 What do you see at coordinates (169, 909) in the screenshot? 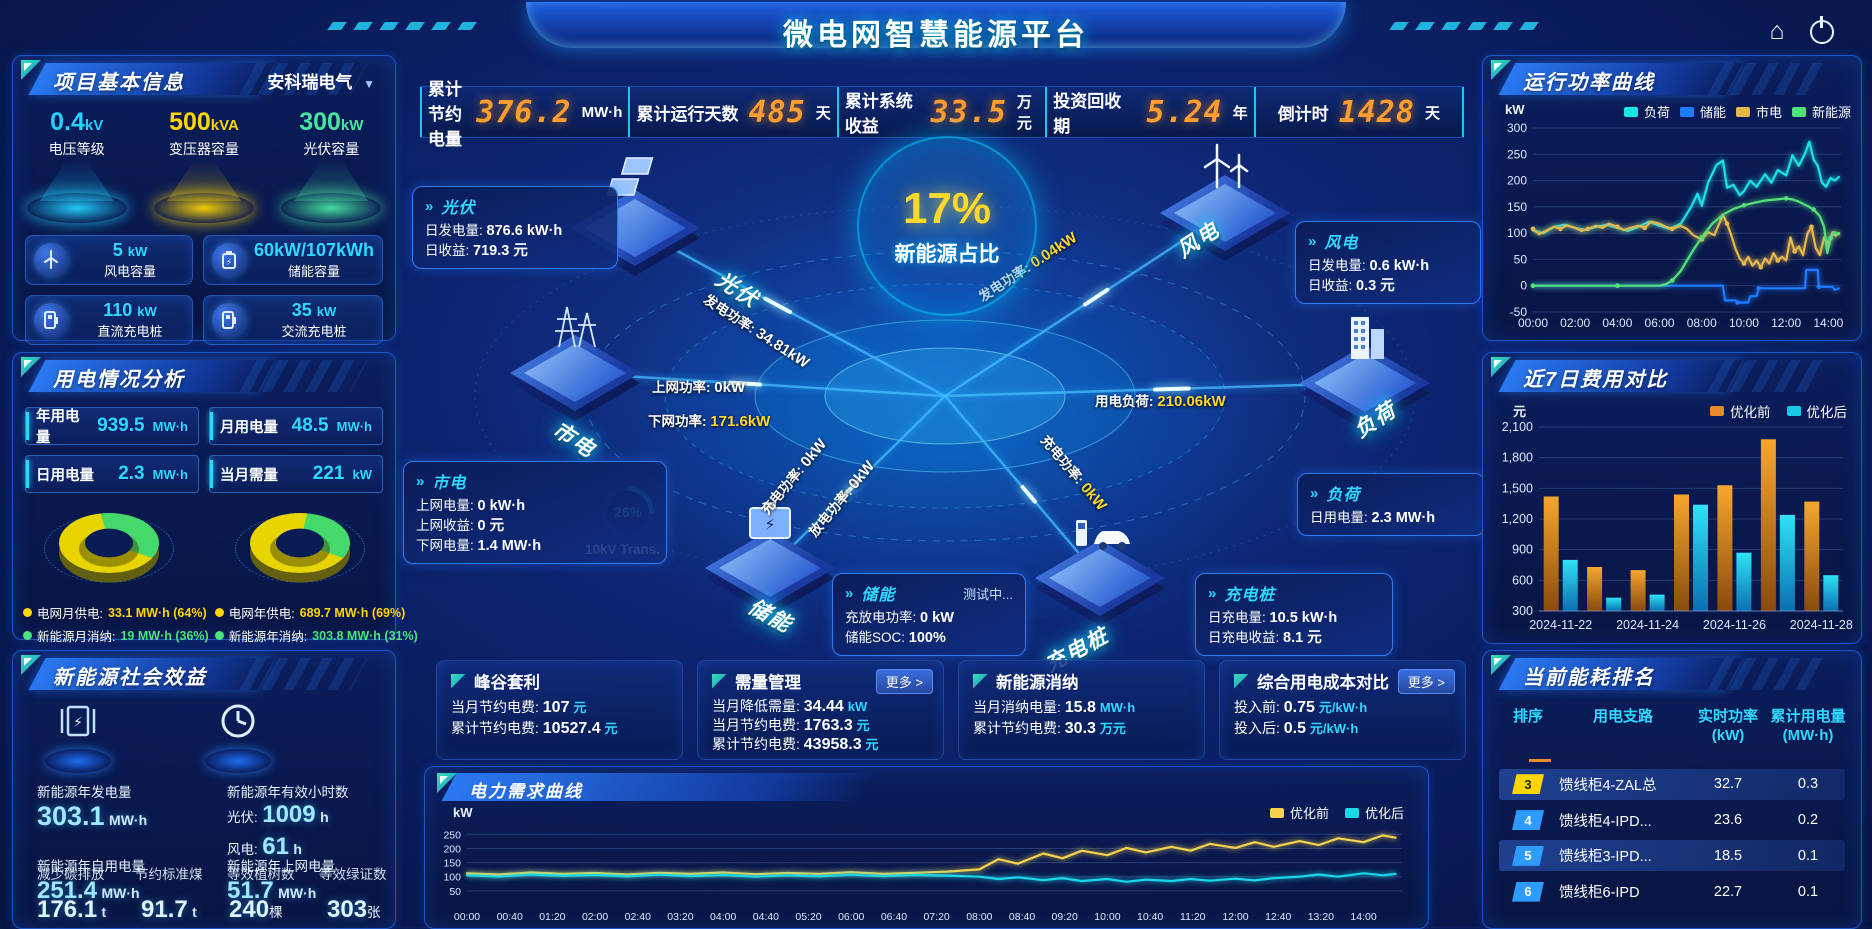
I see `benefit-coal-value: 91.7 t` at bounding box center [169, 909].